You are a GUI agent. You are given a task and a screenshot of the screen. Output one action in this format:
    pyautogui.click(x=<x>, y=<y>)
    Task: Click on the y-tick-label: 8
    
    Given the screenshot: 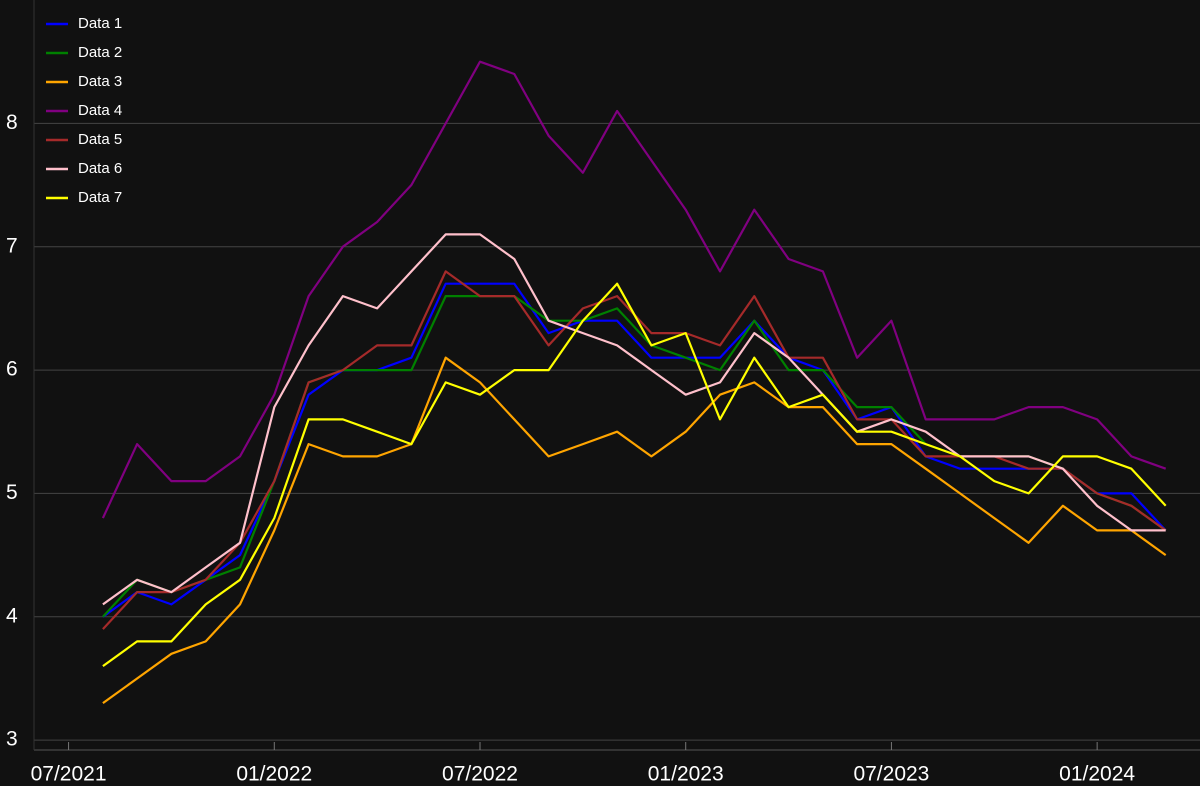 What is the action you would take?
    pyautogui.click(x=12, y=122)
    